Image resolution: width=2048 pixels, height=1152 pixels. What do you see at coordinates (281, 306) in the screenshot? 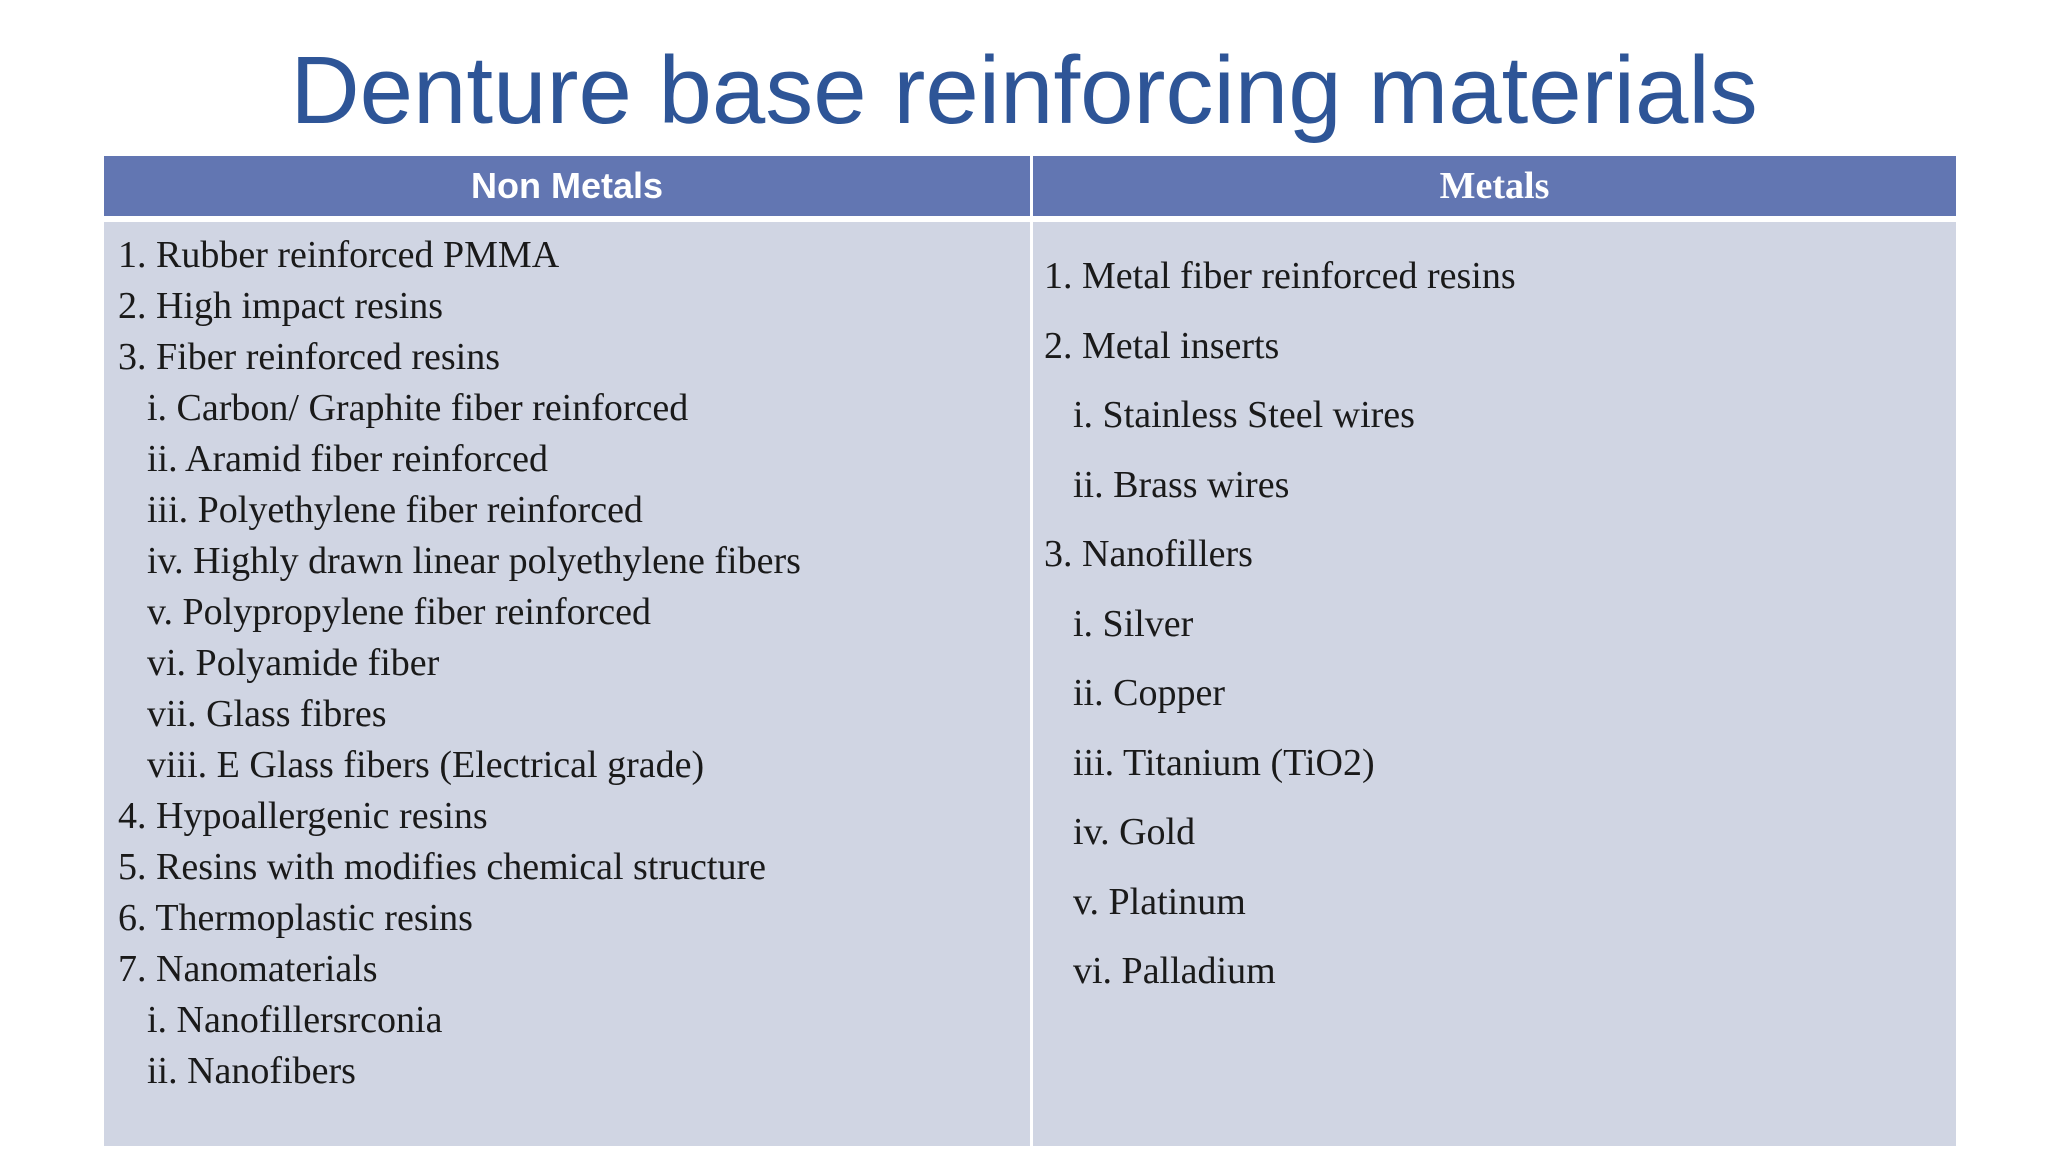
I see `non-metals-item: 2. High impact resins` at bounding box center [281, 306].